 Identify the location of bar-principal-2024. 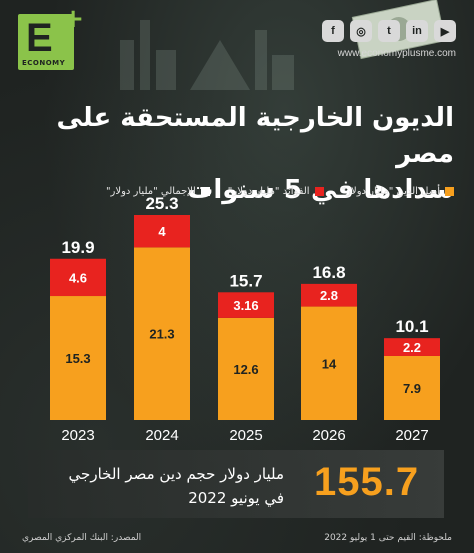
(162, 333).